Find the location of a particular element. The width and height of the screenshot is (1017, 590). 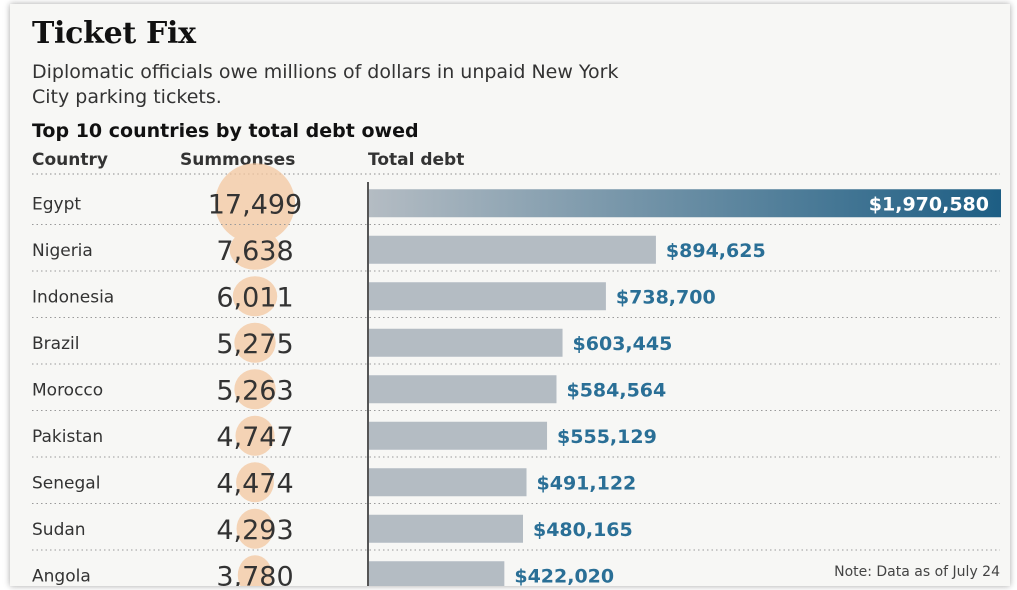

column-header-country: Country is located at coordinates (70, 160).